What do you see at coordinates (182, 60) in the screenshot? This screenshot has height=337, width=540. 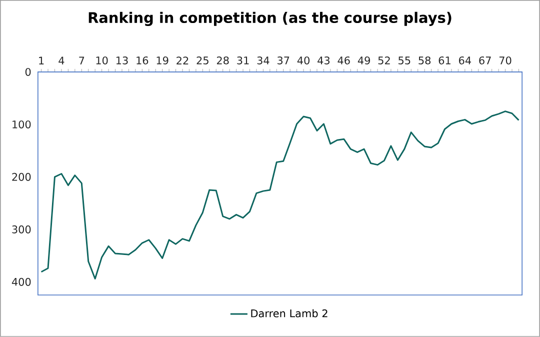 I see `x-tick-label: 22` at bounding box center [182, 60].